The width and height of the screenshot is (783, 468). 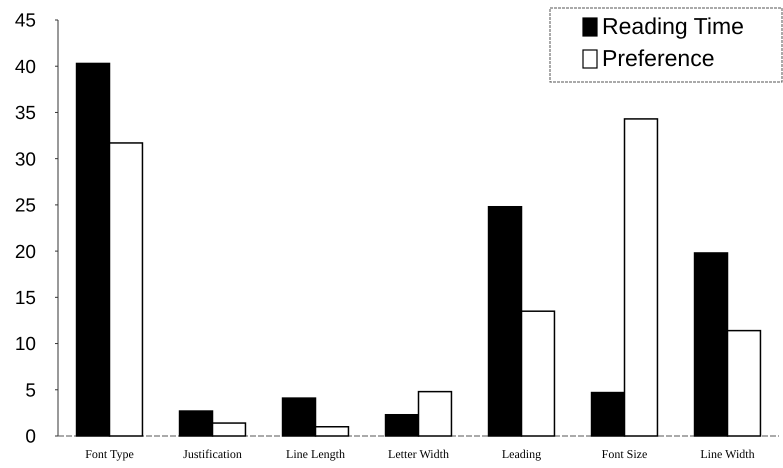 I want to click on y-tick-label: 30, so click(x=25, y=159).